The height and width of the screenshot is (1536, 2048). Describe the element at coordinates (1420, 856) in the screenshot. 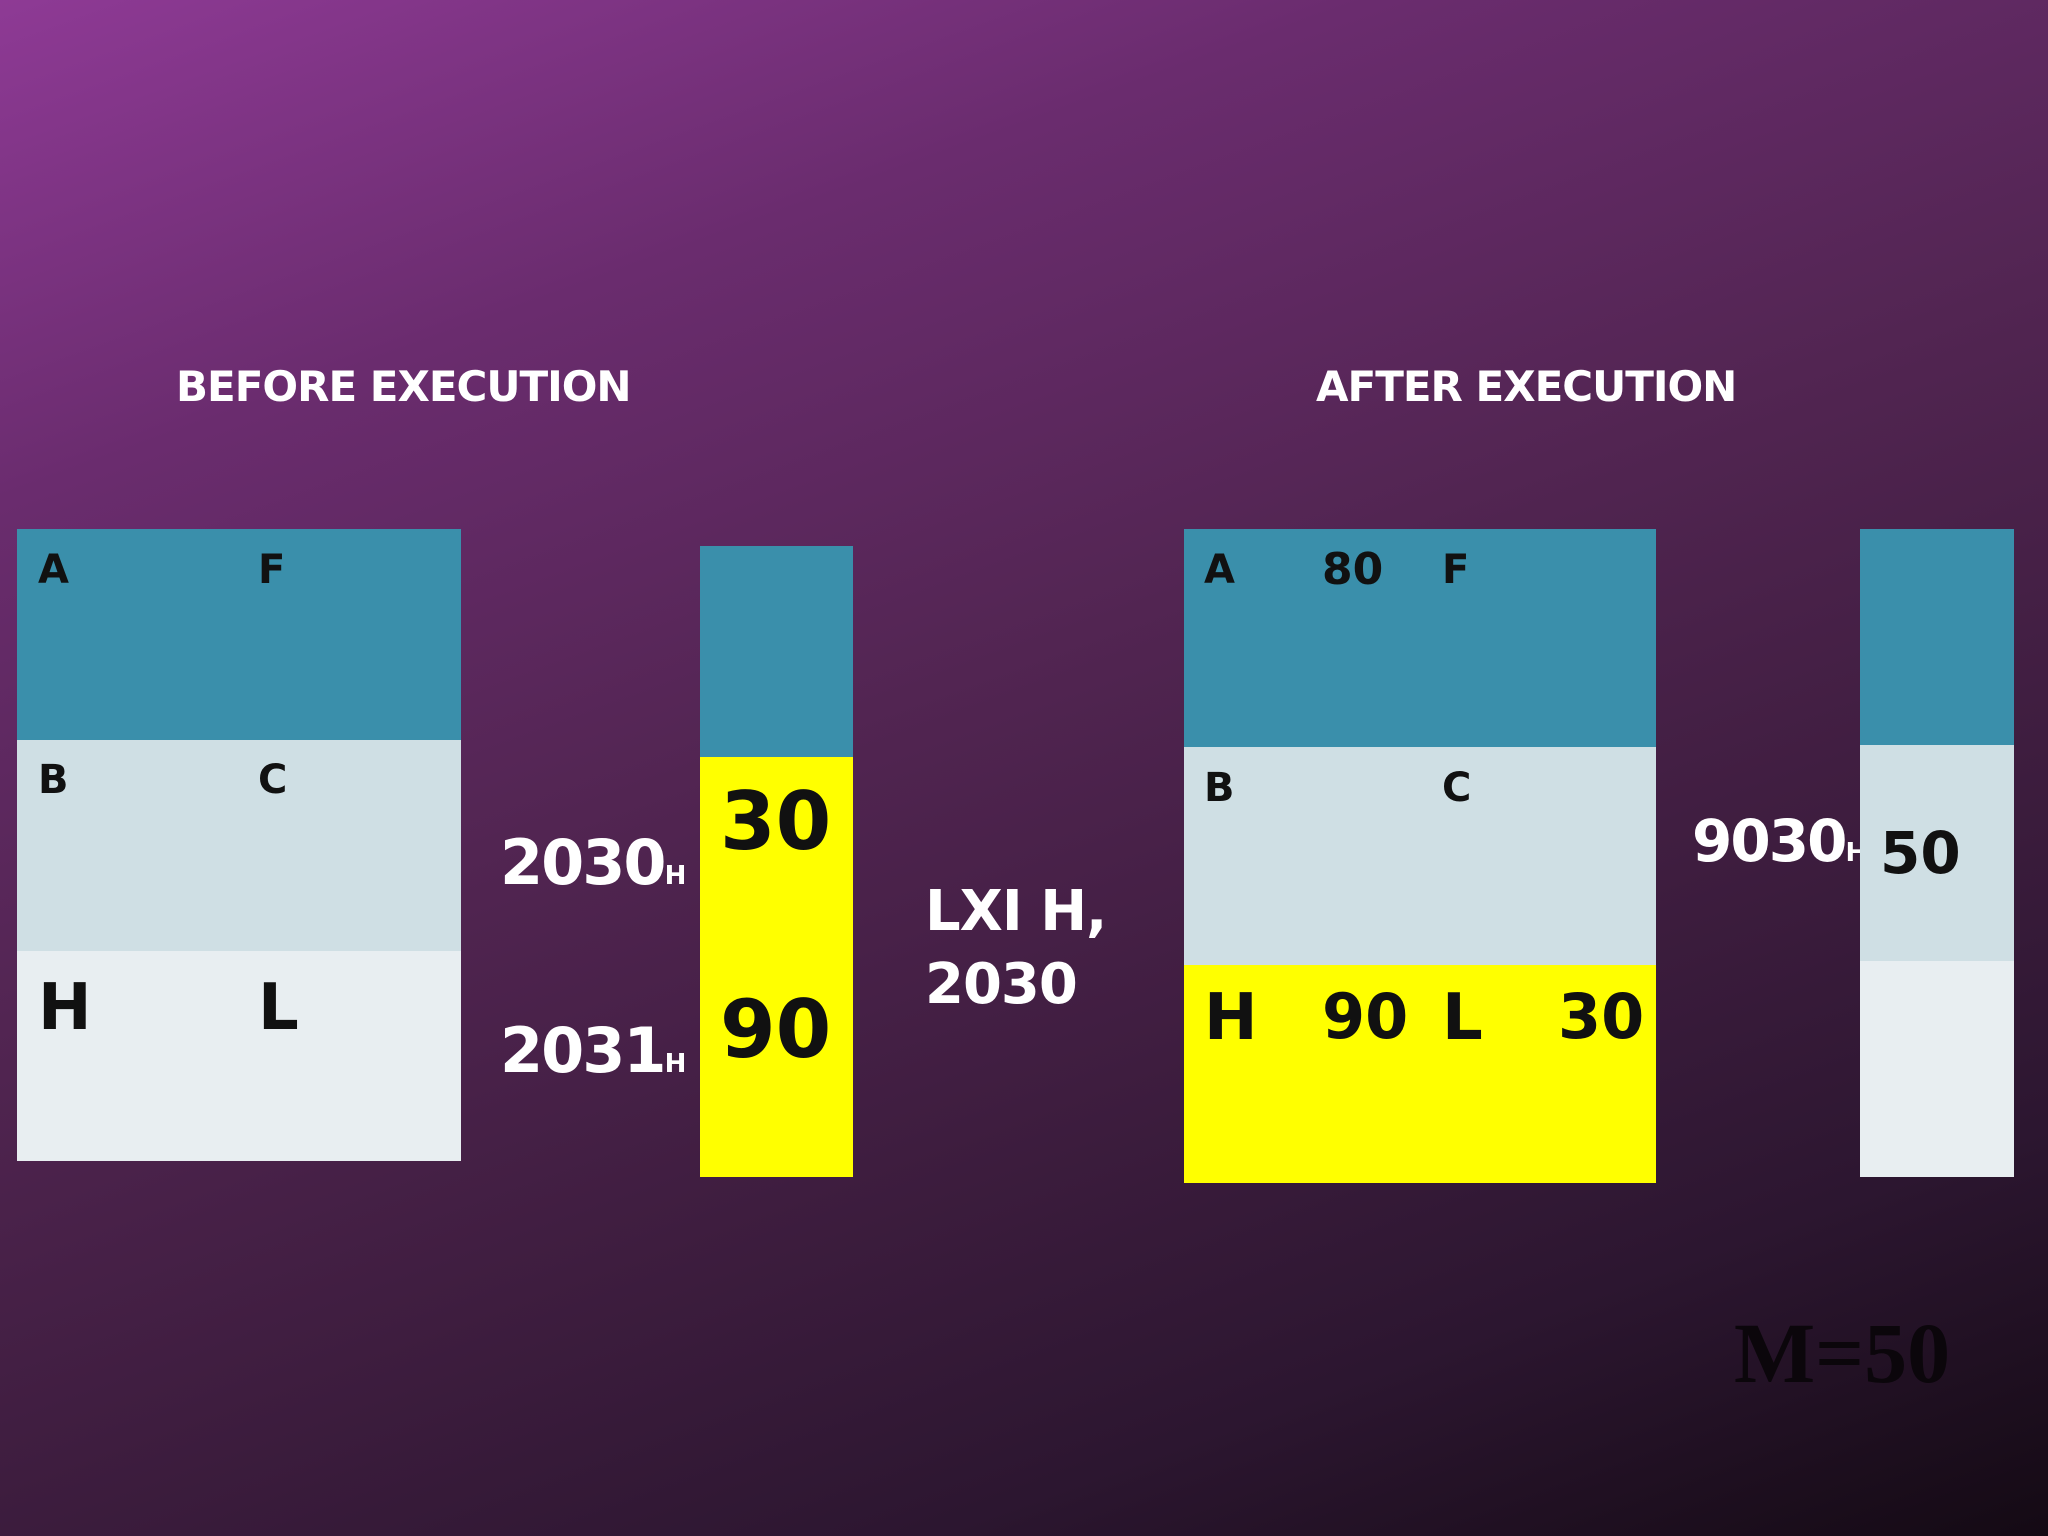

I see `after-row-bc` at that location.